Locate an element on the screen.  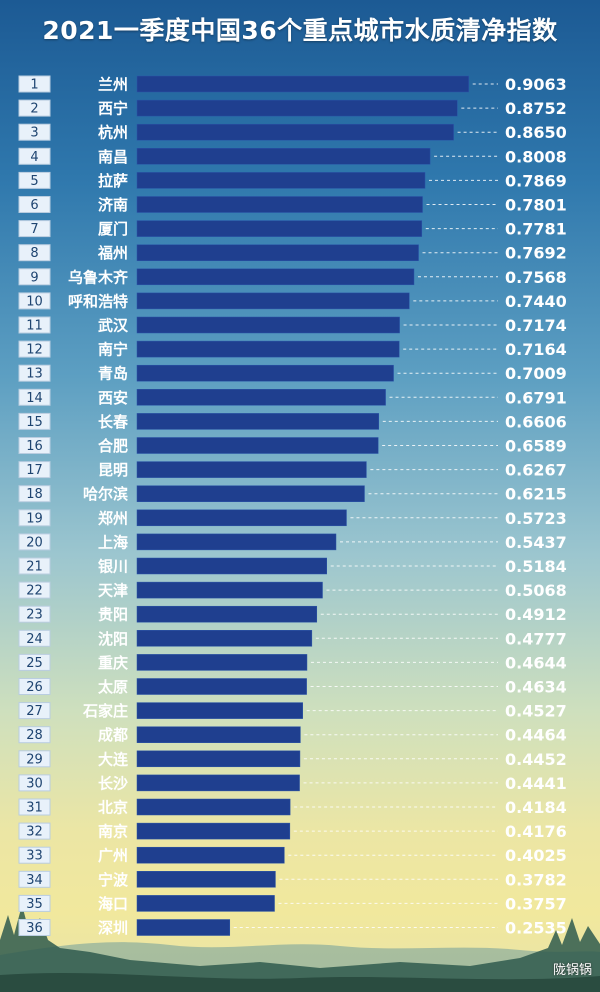
value-label: 0.2535 is located at coordinates (536, 928).